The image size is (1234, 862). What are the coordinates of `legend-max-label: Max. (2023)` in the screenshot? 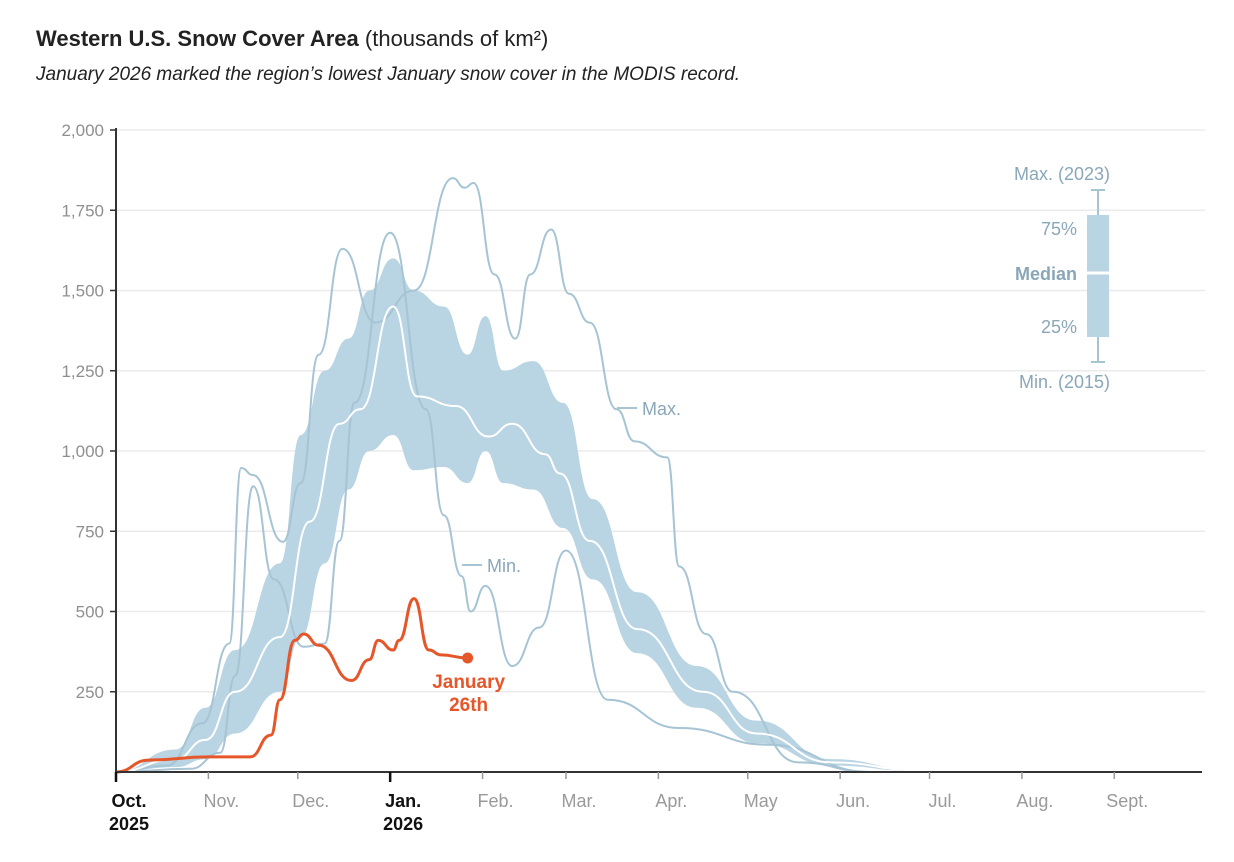 It's located at (1062, 174).